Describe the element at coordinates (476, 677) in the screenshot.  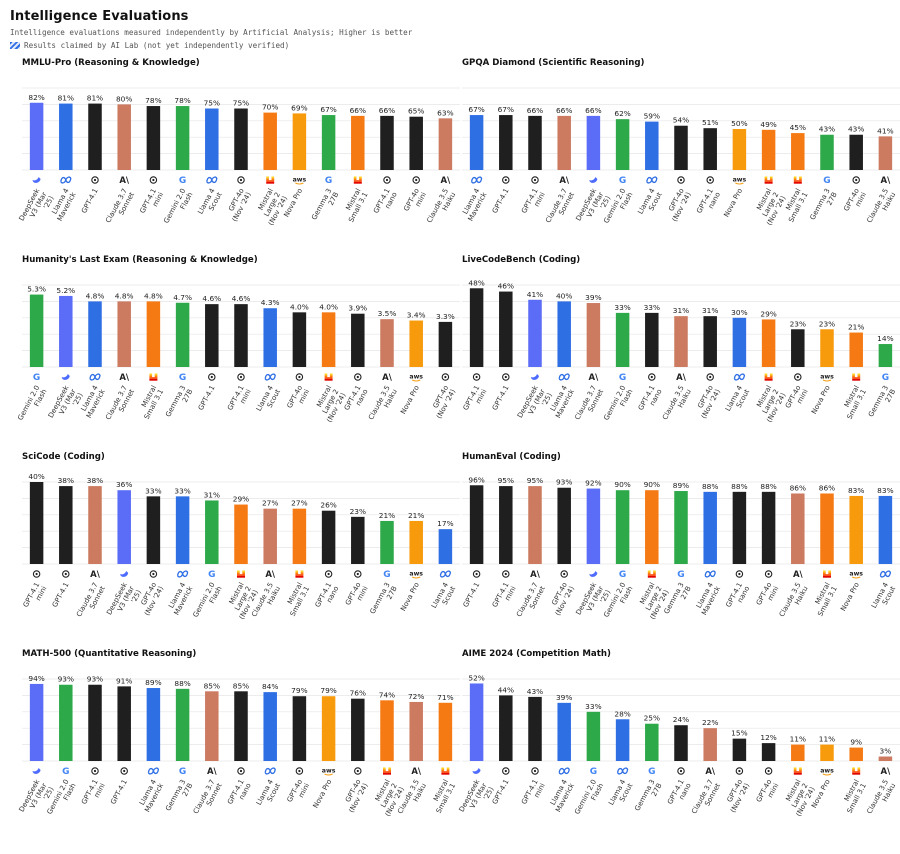
I see `value-label: 52%` at that location.